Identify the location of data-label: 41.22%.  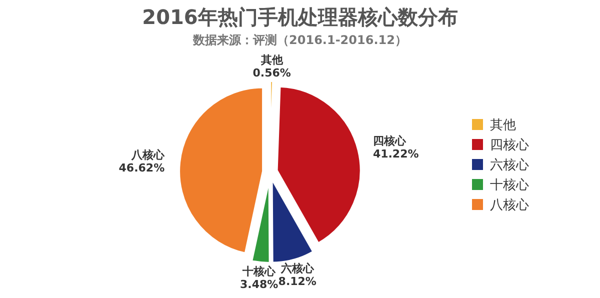
(395, 153).